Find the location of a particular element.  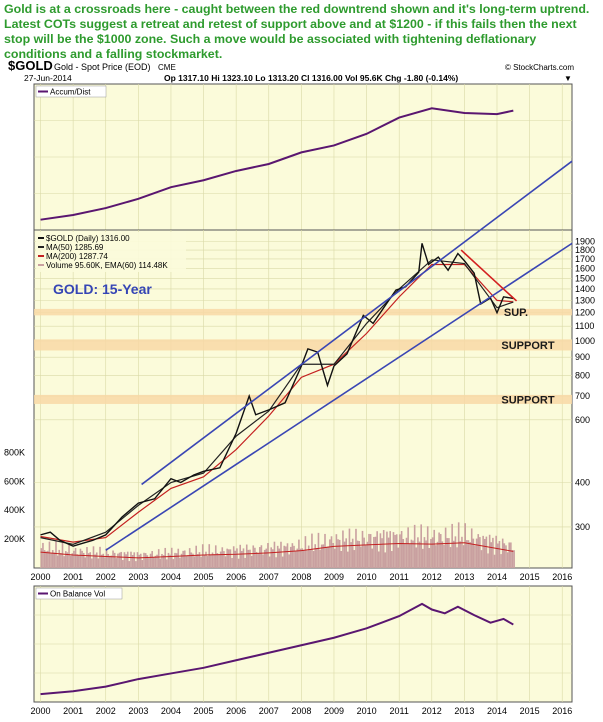

x-tick-label-bottom: 2008 is located at coordinates (301, 711).